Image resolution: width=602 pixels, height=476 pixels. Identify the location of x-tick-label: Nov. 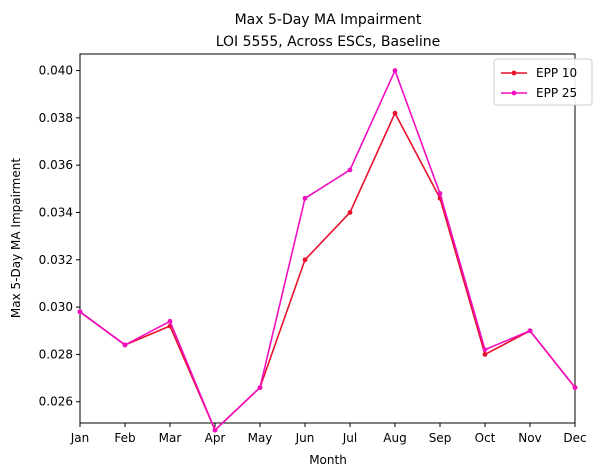
(529, 438).